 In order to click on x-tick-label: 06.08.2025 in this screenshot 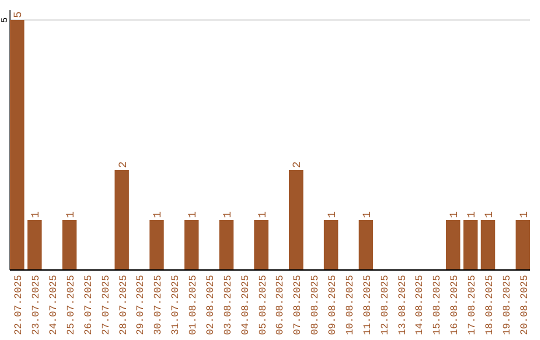, I will do `click(281, 305)`.